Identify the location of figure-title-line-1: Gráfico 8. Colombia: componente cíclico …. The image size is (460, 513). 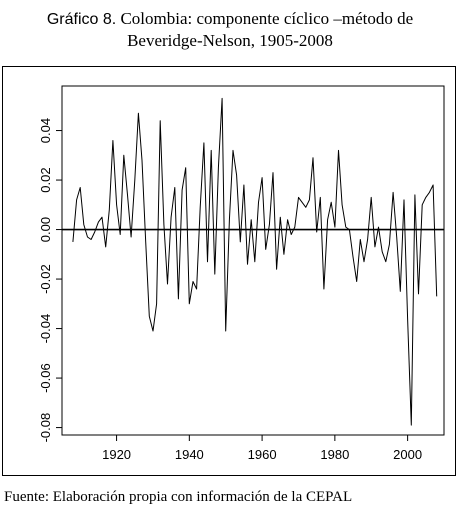
(230, 19).